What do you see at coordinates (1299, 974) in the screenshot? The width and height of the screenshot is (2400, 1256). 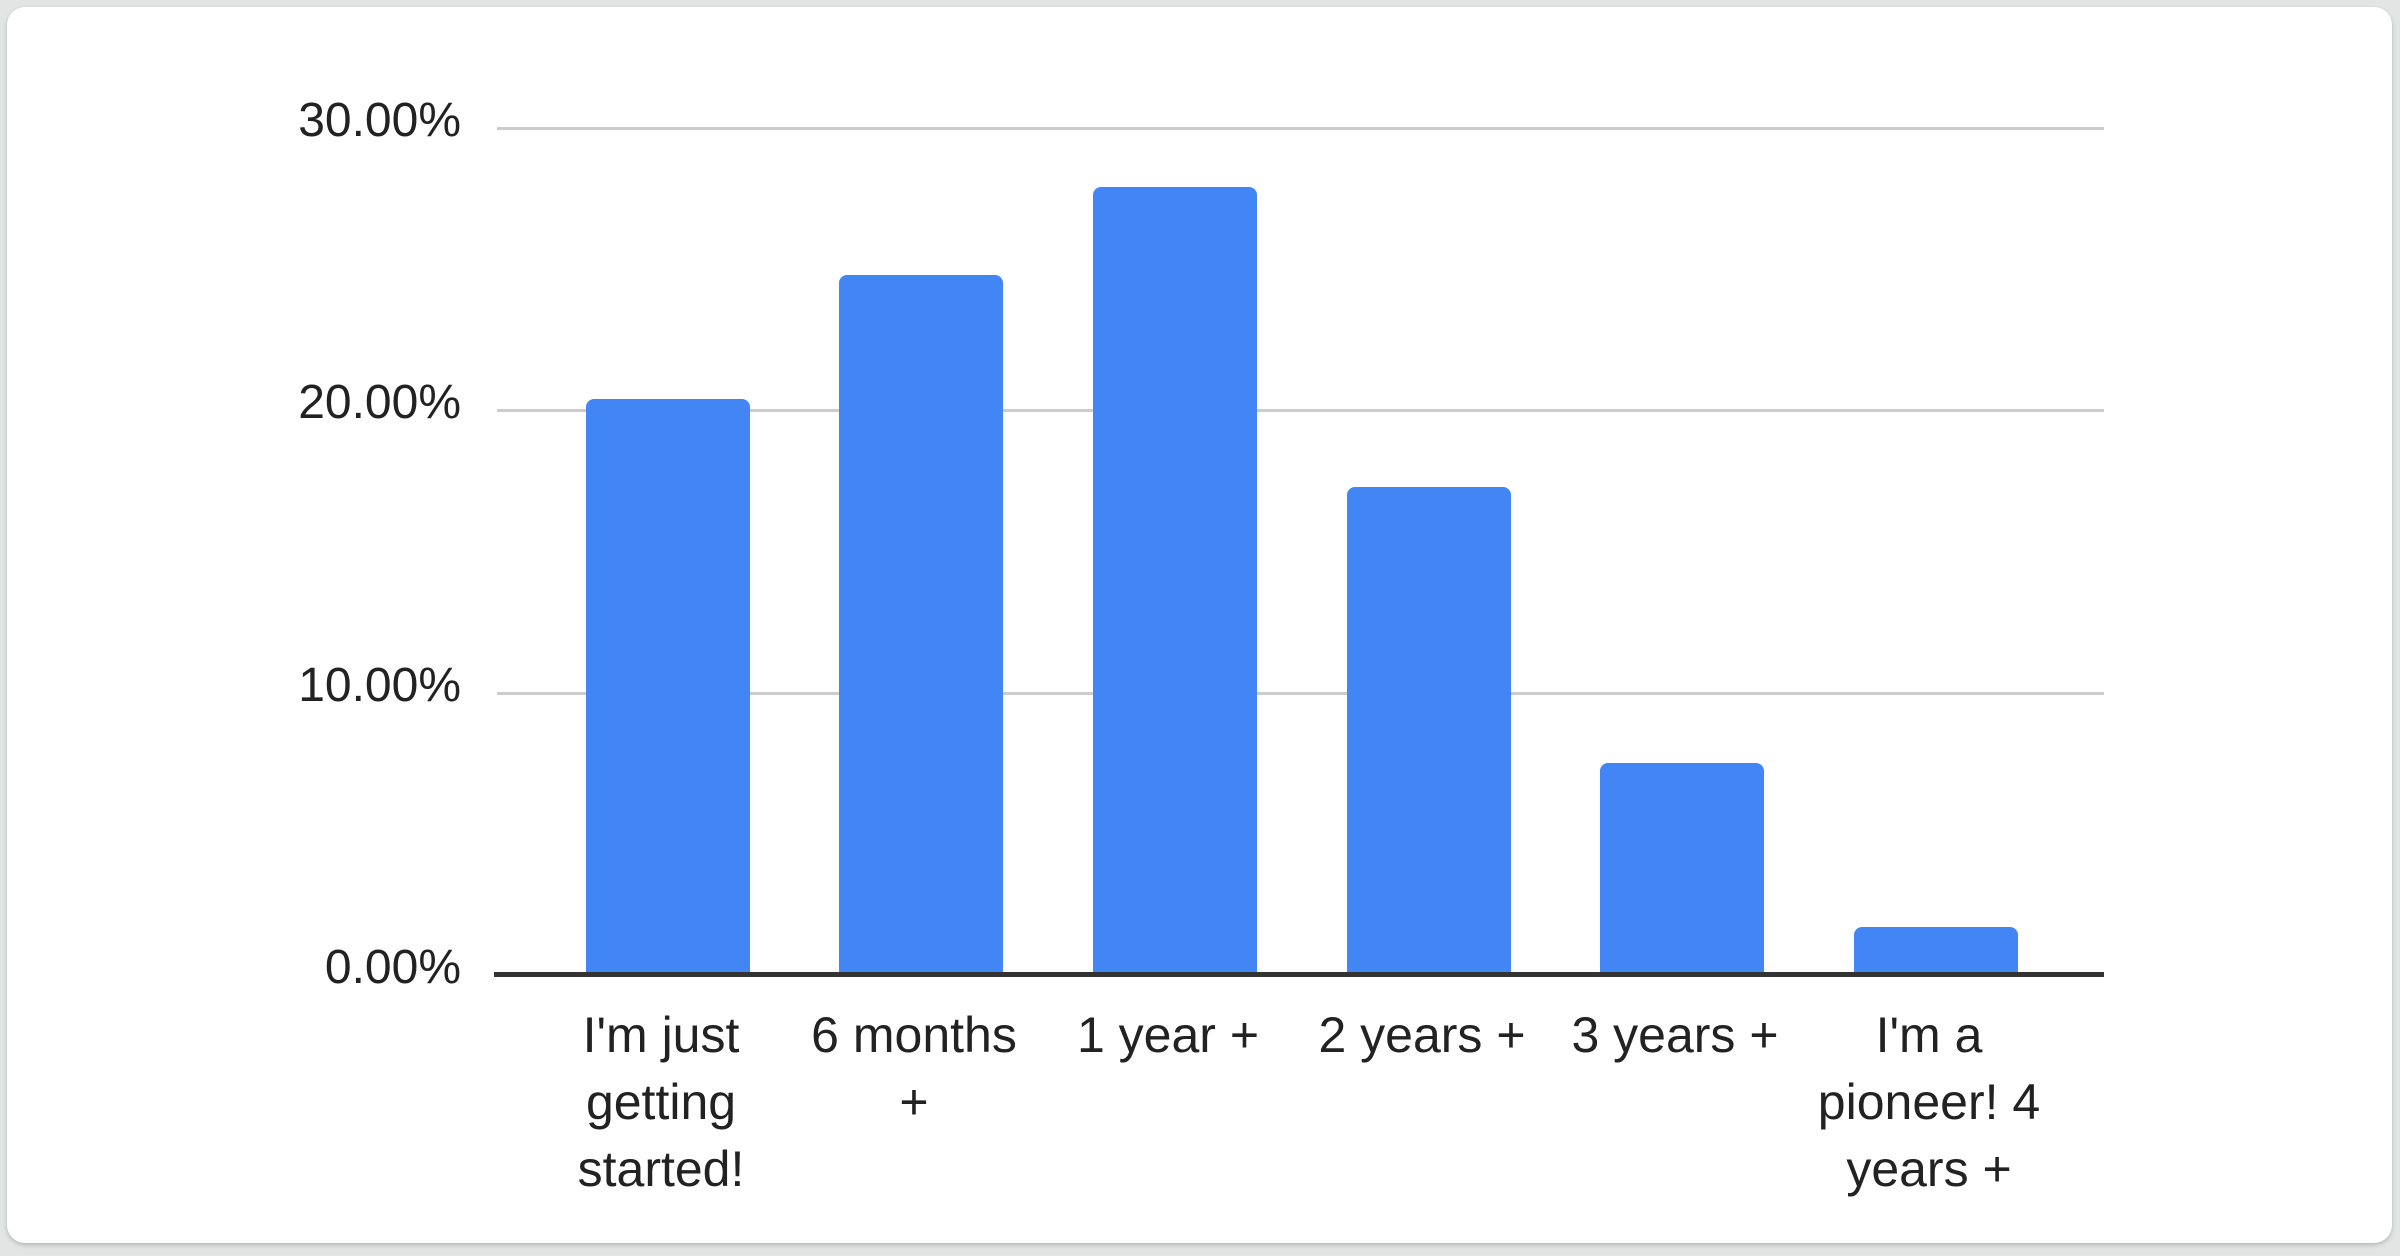 I see `x-axis-baseline` at bounding box center [1299, 974].